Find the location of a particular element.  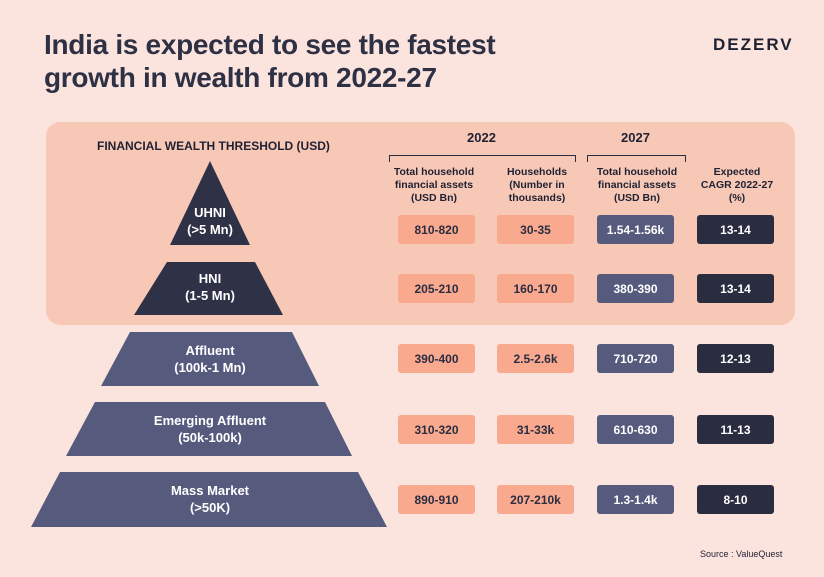

cell-mass-market-assets-2027: 1.3-1.4k is located at coordinates (635, 499).